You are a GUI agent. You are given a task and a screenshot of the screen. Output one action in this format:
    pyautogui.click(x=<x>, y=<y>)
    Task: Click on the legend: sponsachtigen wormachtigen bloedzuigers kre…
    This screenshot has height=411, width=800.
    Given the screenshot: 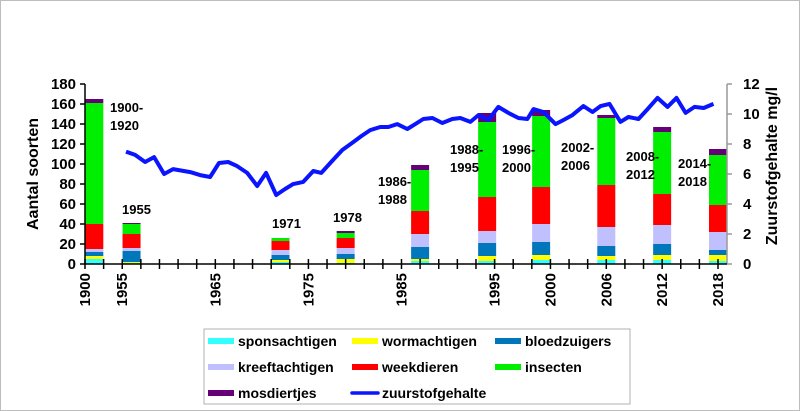 What is the action you would take?
    pyautogui.click(x=417, y=366)
    